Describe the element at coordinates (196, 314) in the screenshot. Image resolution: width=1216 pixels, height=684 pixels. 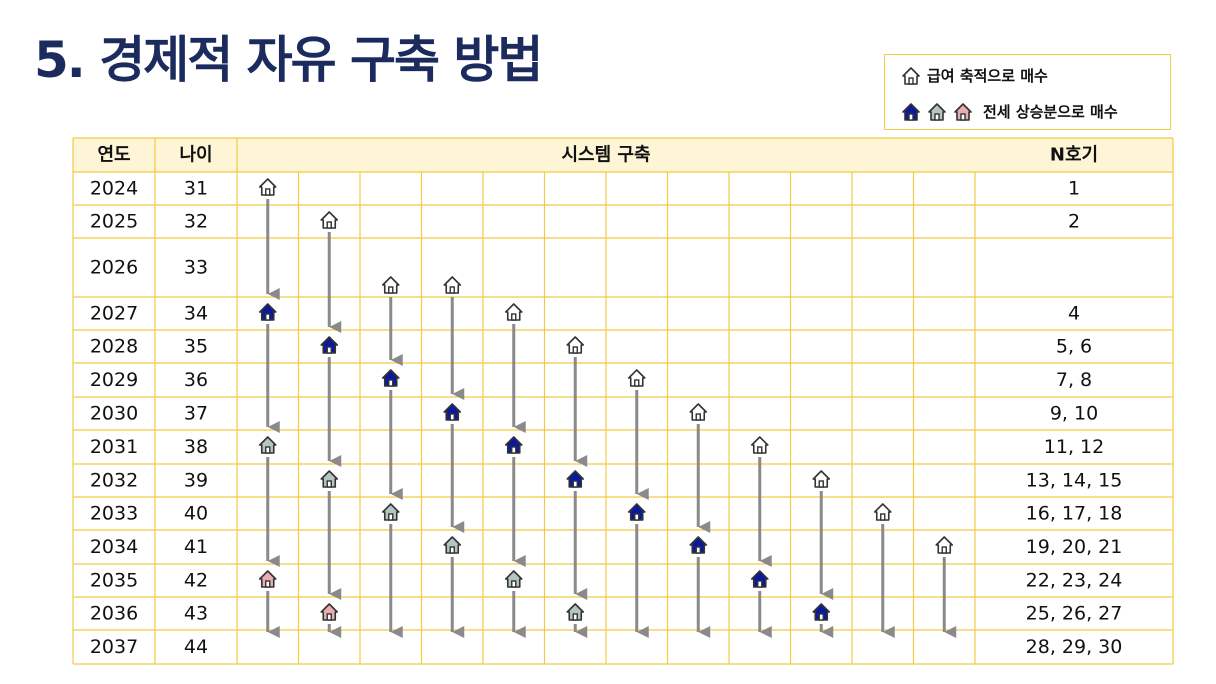
I see `cell-age: 34` at that location.